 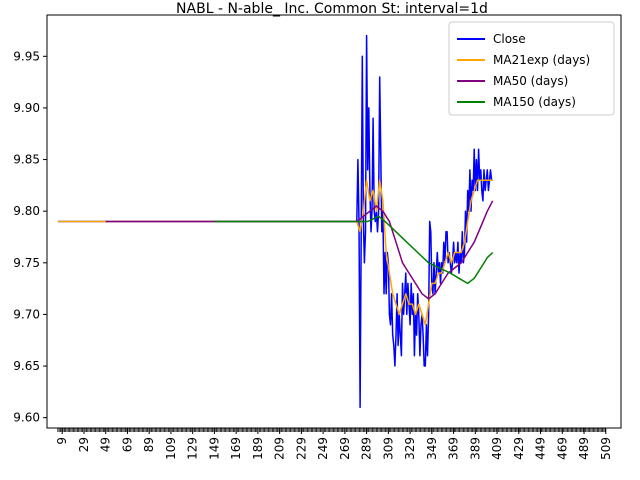 I want to click on x-tick-label: 509, so click(x=606, y=448).